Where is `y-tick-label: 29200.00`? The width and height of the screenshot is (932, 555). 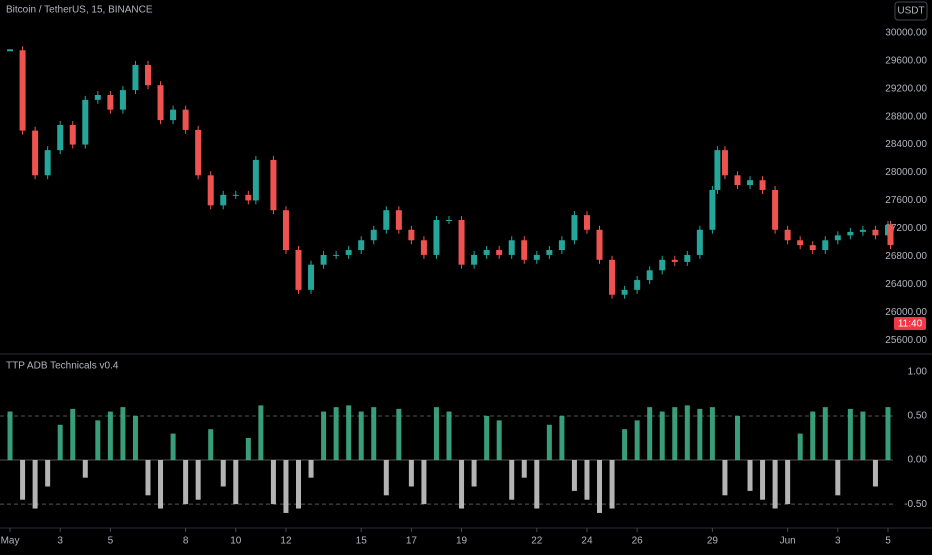 y-tick-label: 29200.00 is located at coordinates (906, 88).